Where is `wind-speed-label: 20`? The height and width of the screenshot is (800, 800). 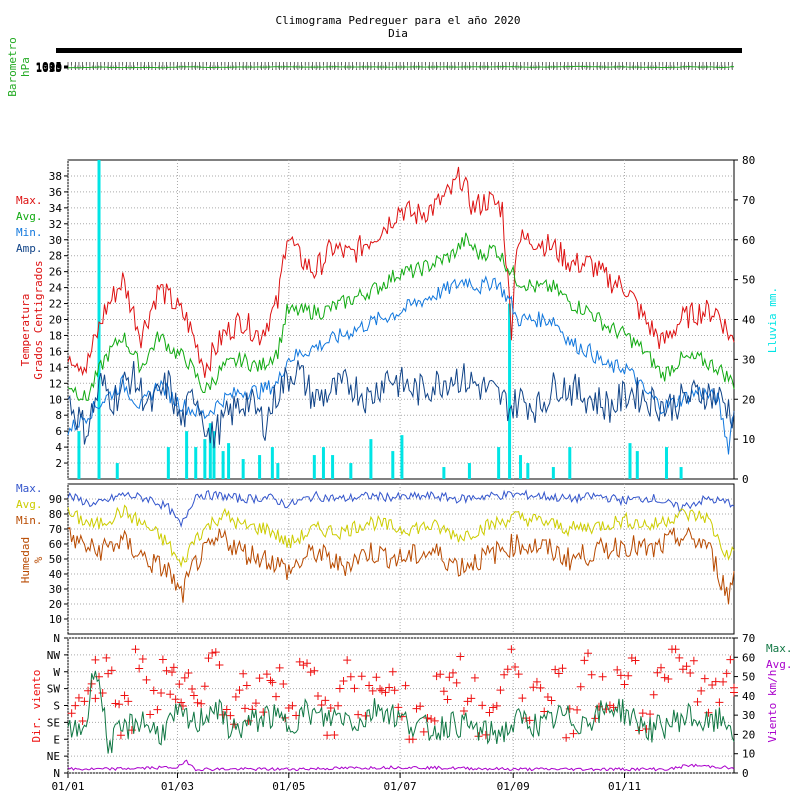
wind-speed-label: 20 is located at coordinates (748, 734).